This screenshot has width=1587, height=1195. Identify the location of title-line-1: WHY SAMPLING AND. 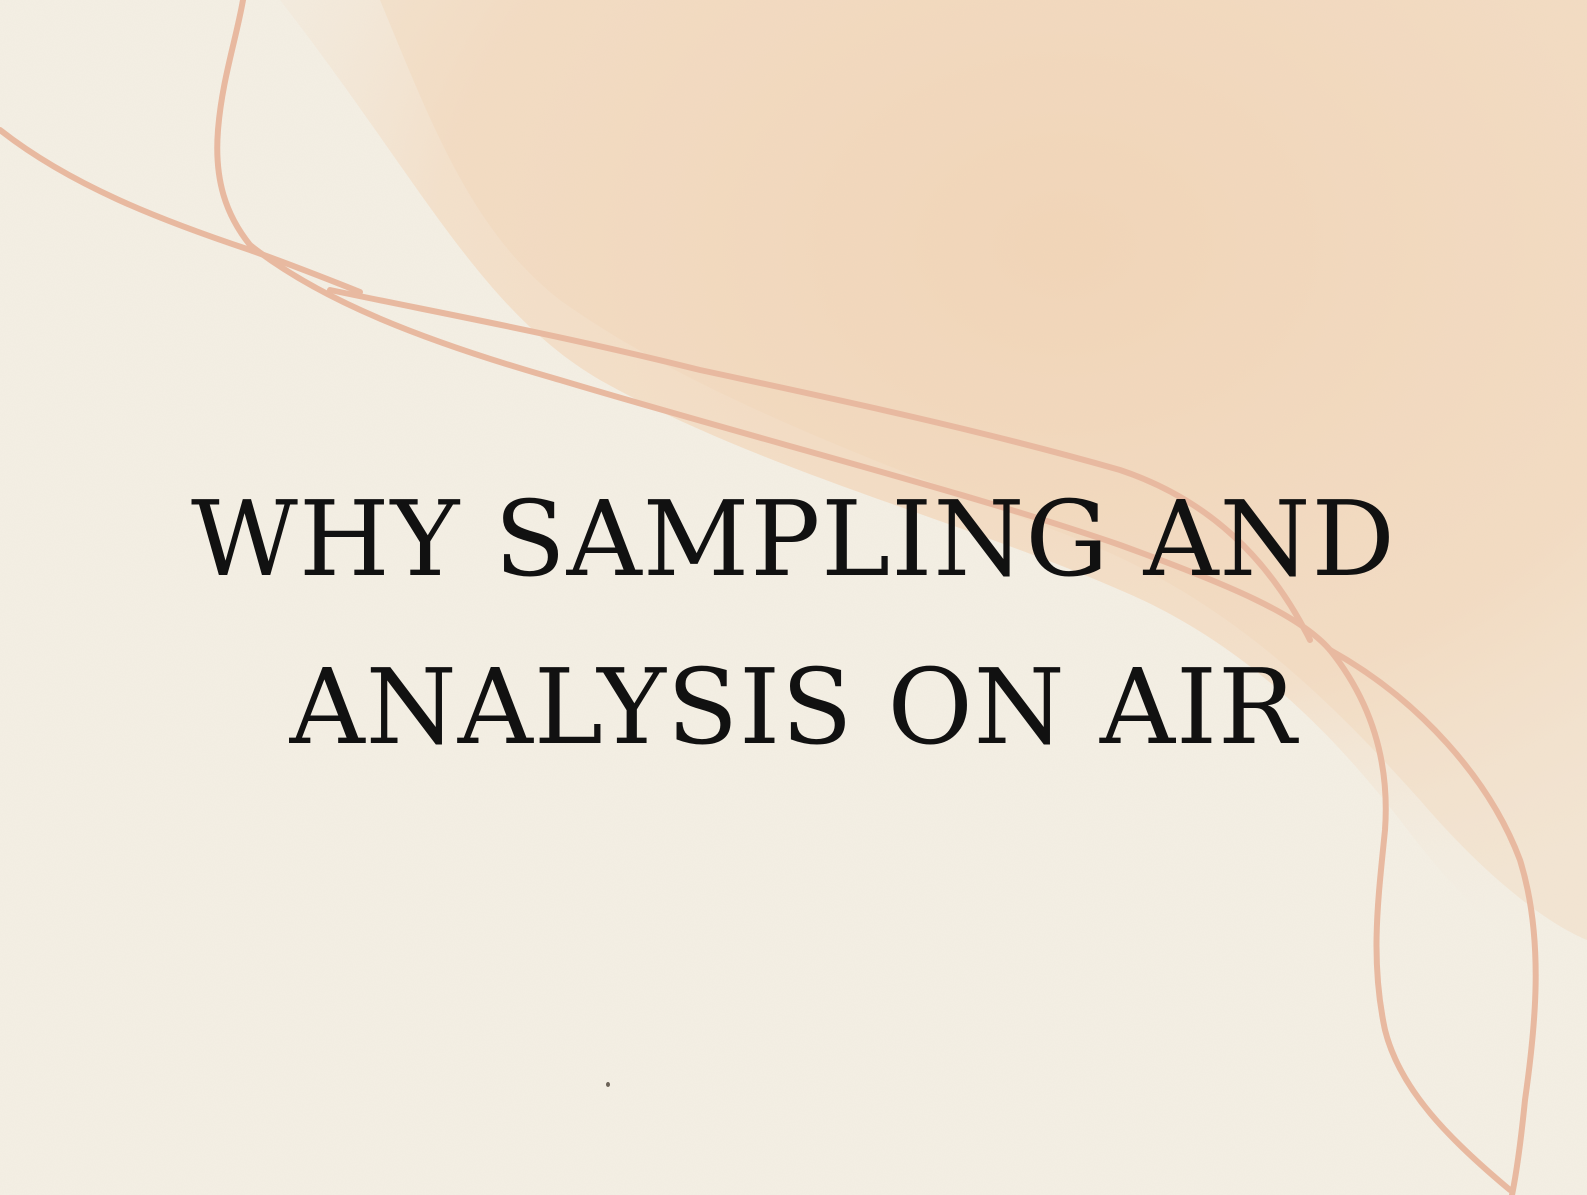
(793, 539).